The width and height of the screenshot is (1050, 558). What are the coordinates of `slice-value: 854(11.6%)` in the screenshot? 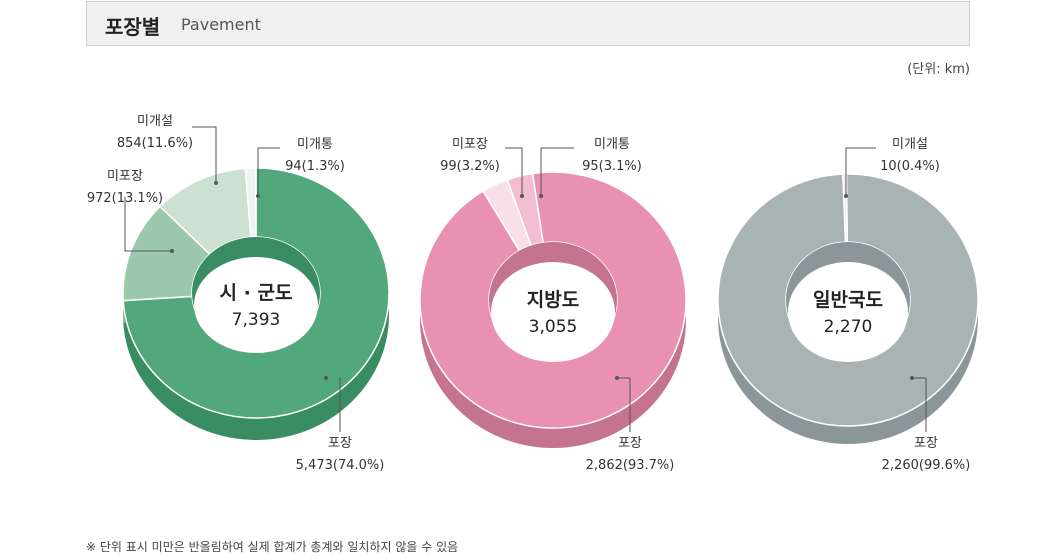 It's located at (155, 143).